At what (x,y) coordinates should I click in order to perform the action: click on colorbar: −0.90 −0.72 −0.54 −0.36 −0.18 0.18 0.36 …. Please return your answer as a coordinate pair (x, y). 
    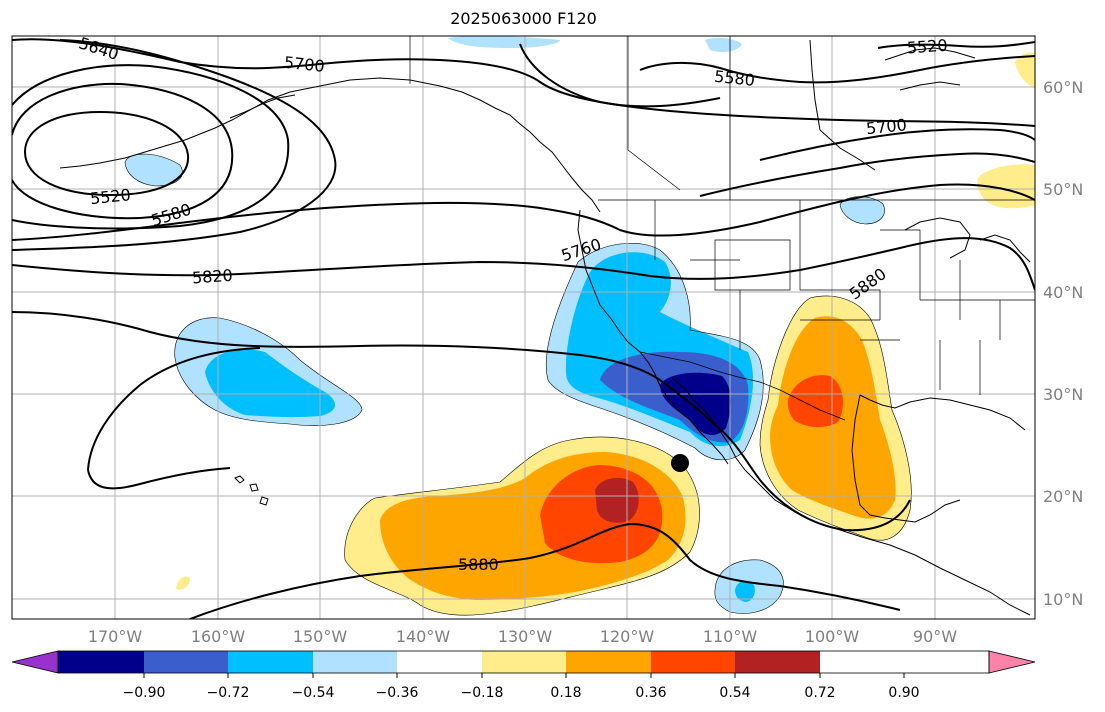
    Looking at the image, I should click on (523, 675).